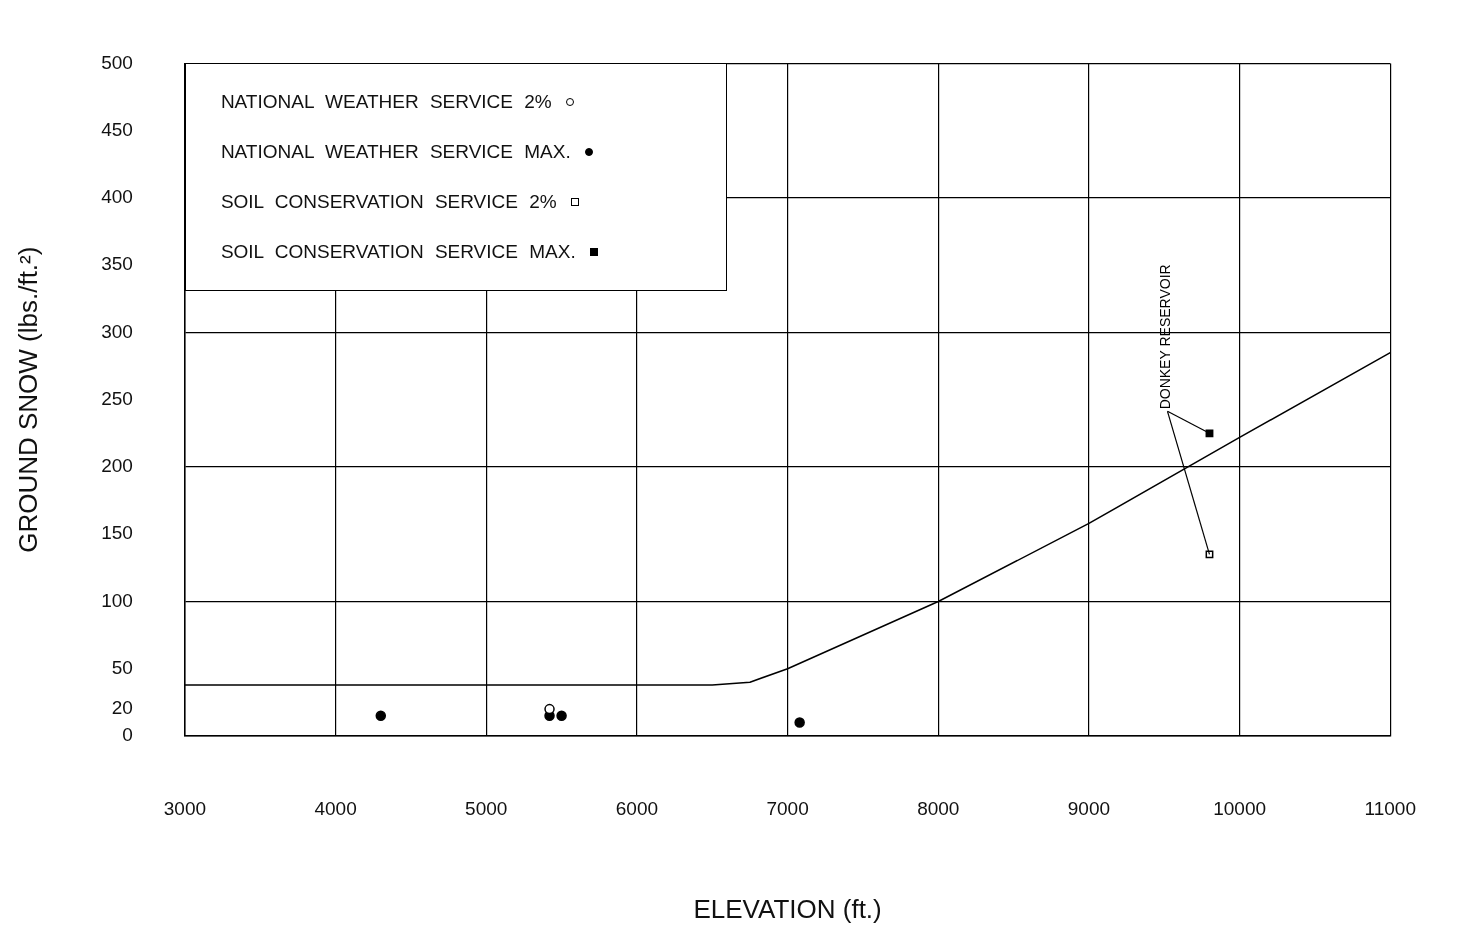 Image resolution: width=1478 pixels, height=940 pixels. What do you see at coordinates (117, 533) in the screenshot?
I see `y-tick-label: 150` at bounding box center [117, 533].